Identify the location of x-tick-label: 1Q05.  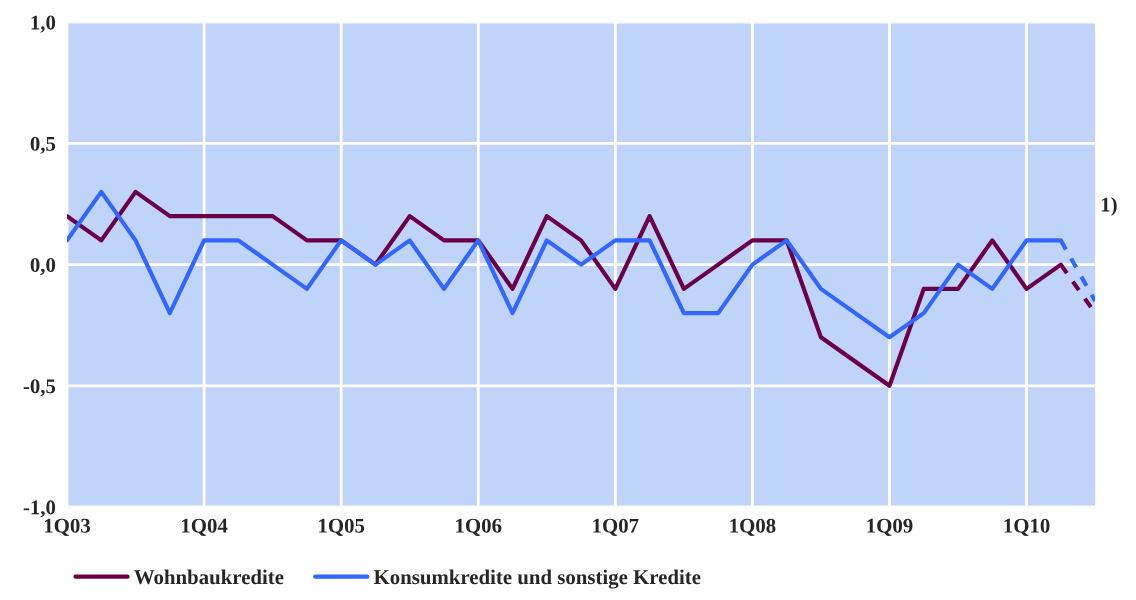
(342, 527).